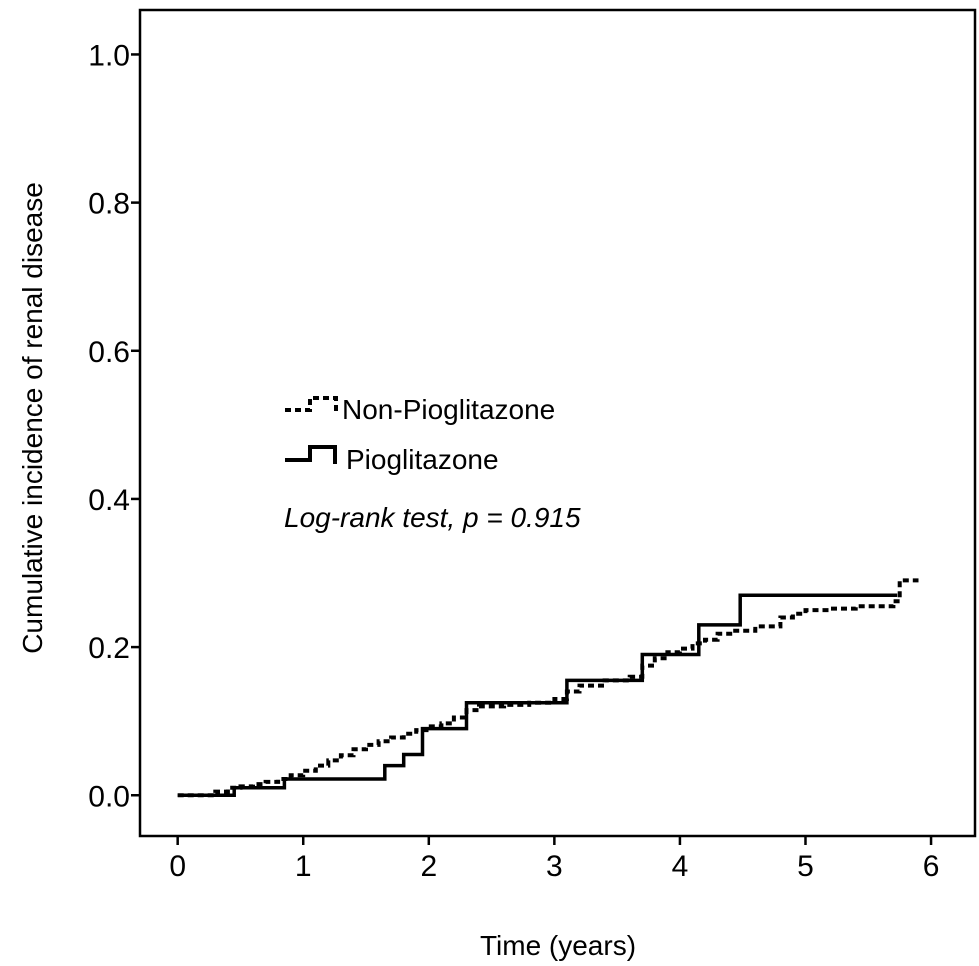 The image size is (979, 966). Describe the element at coordinates (420, 434) in the screenshot. I see `legend: Non-Pioglitazone Pioglitazone` at that location.